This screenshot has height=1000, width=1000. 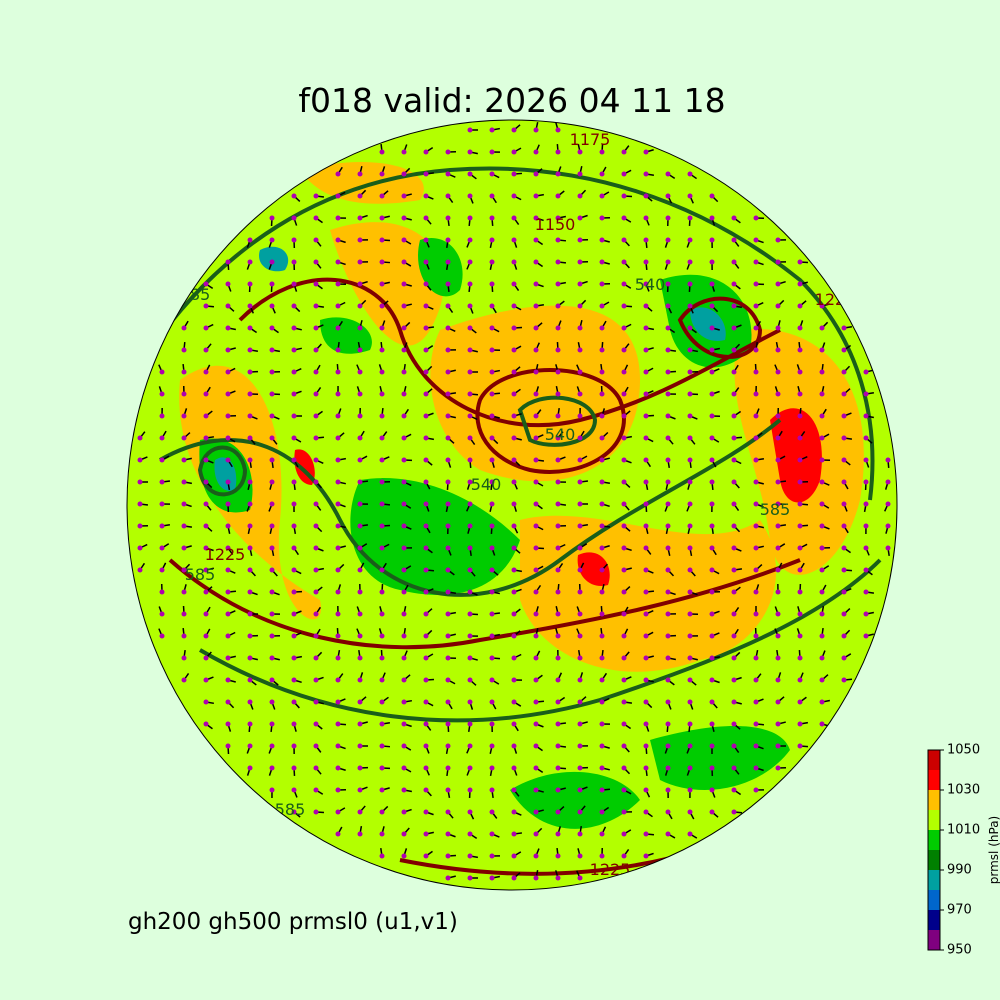 What do you see at coordinates (511, 100) in the screenshot?
I see `map-title: f018 valid: 2026 04 11 18` at bounding box center [511, 100].